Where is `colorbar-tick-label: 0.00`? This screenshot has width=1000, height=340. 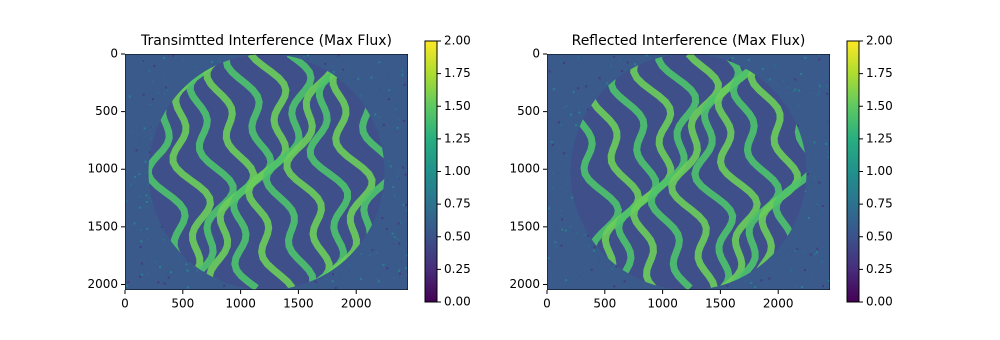 colorbar-tick-label: 0.00 is located at coordinates (879, 302).